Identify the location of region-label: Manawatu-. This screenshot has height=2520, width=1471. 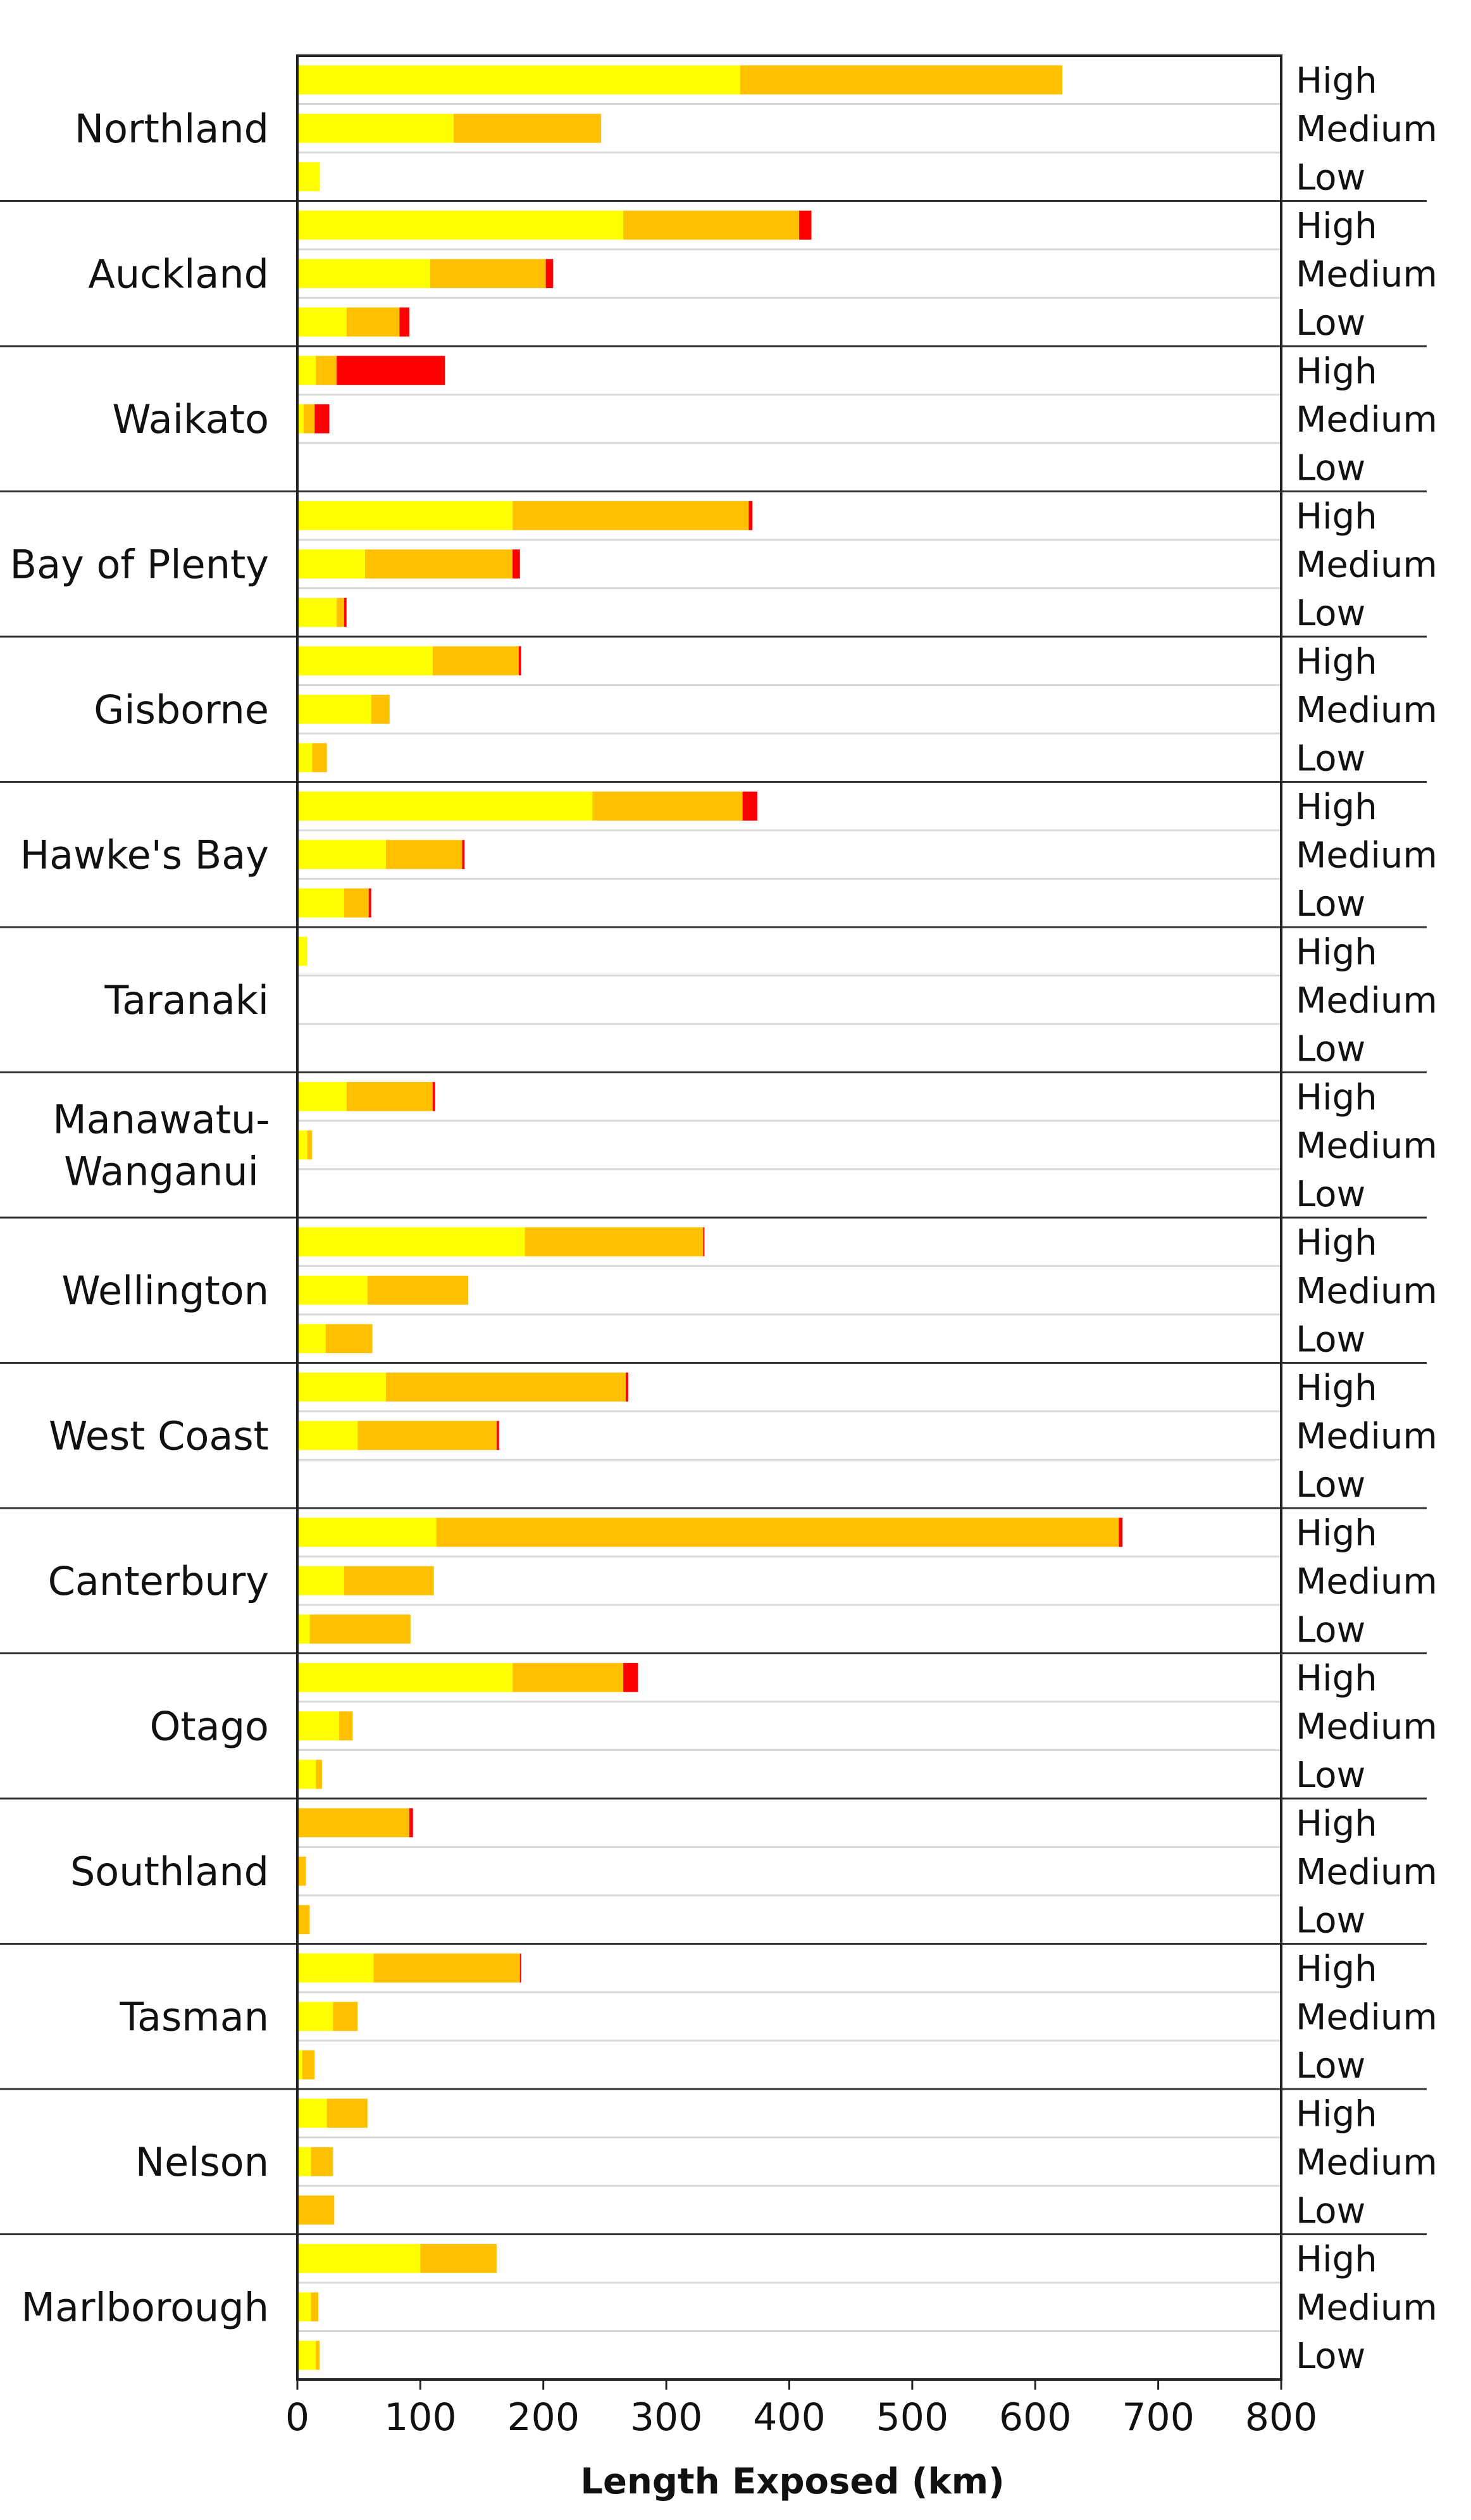
(161, 1119).